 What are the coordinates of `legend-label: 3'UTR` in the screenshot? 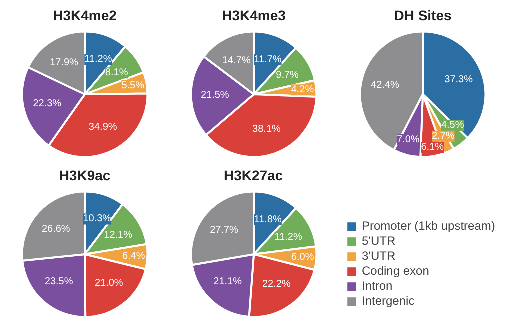 It's located at (379, 256).